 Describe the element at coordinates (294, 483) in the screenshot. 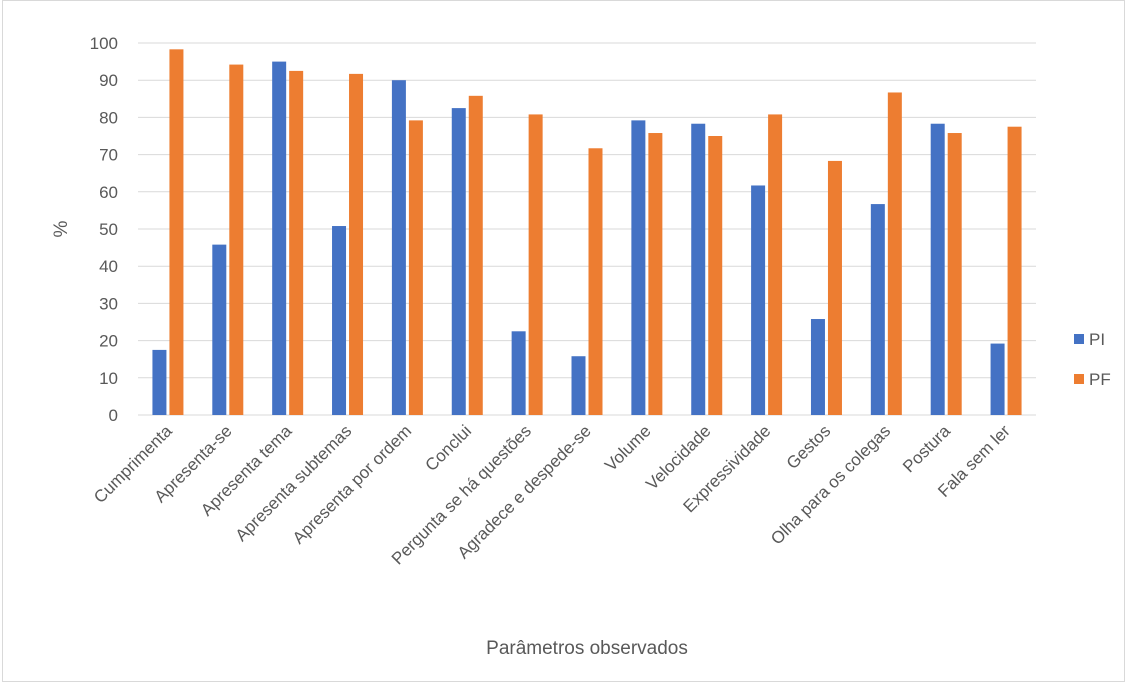

I see `x-tick-label: Apresenta subtemas` at that location.